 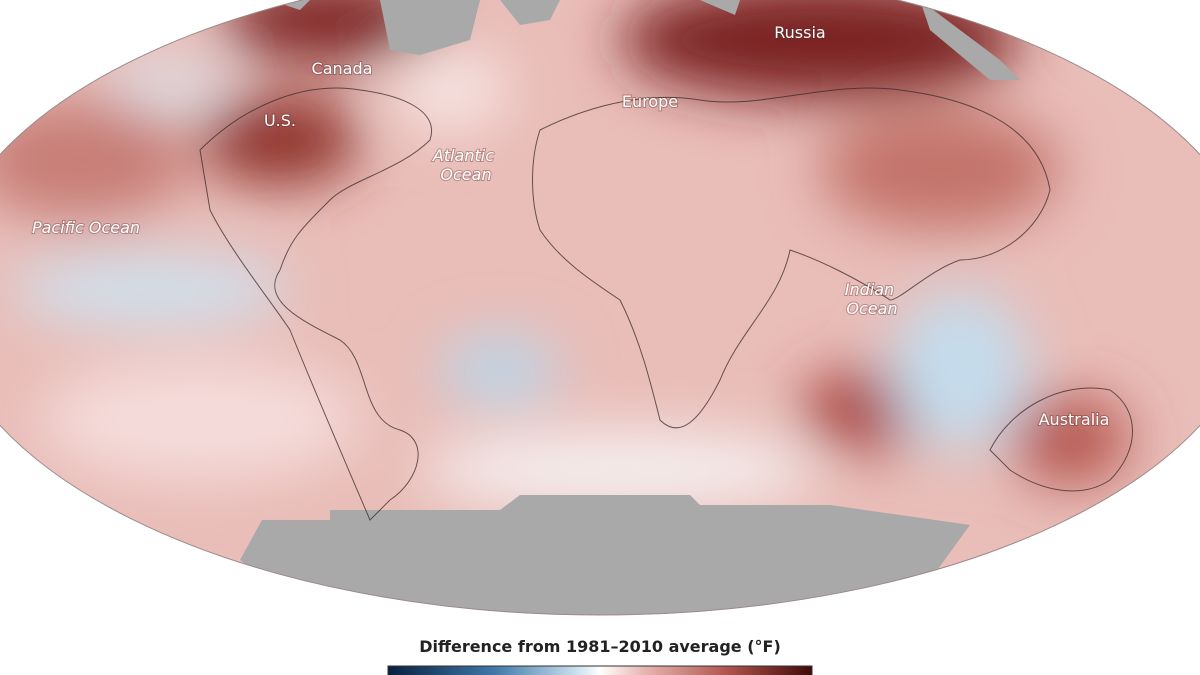 What do you see at coordinates (86, 227) in the screenshot?
I see `ocean-label: Pacific Ocean` at bounding box center [86, 227].